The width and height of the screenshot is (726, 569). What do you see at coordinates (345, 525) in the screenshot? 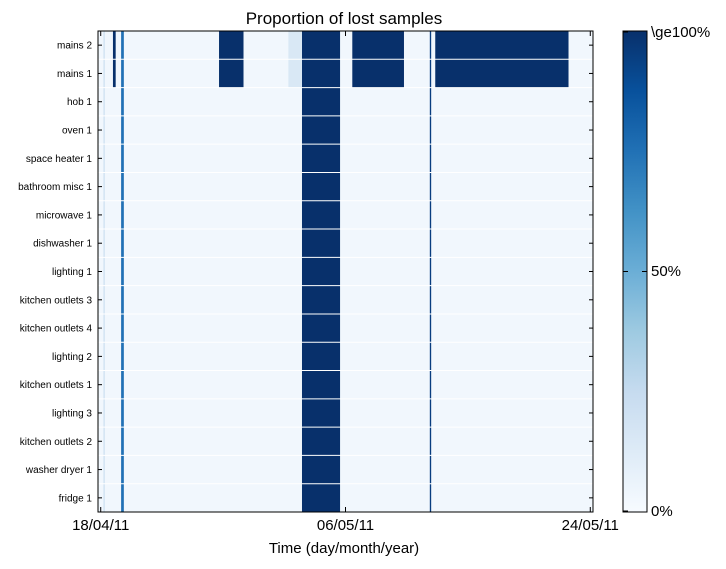
I see `x-tick-label: 06/05/11` at bounding box center [345, 525].